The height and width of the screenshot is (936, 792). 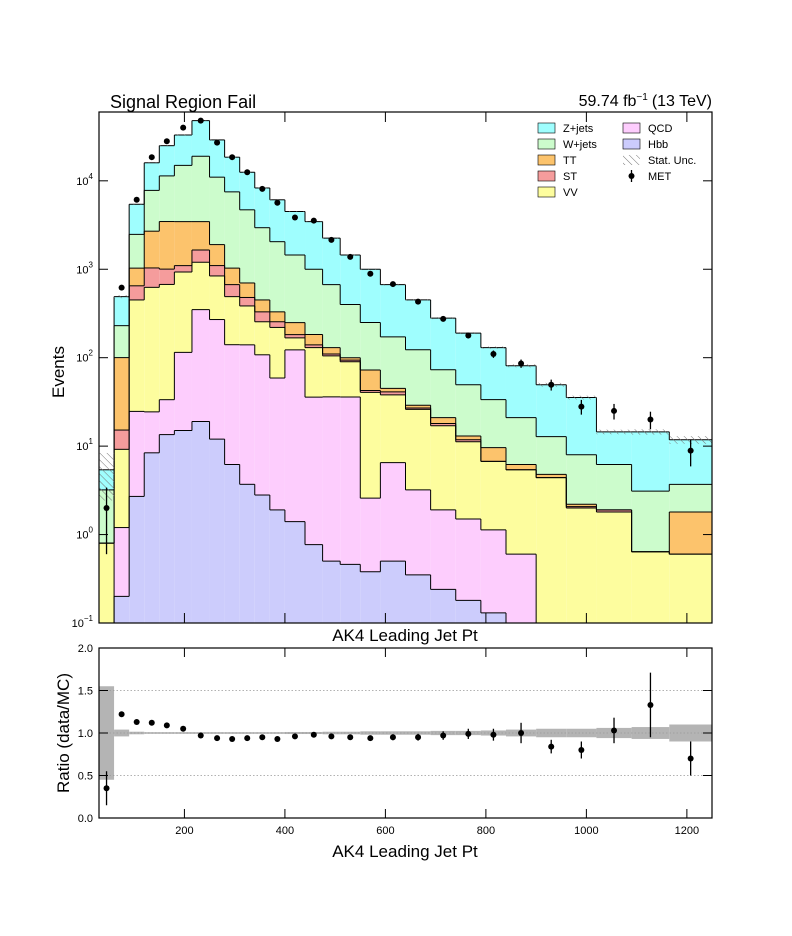 I want to click on legend-label: Stat. Unc., so click(x=672, y=161).